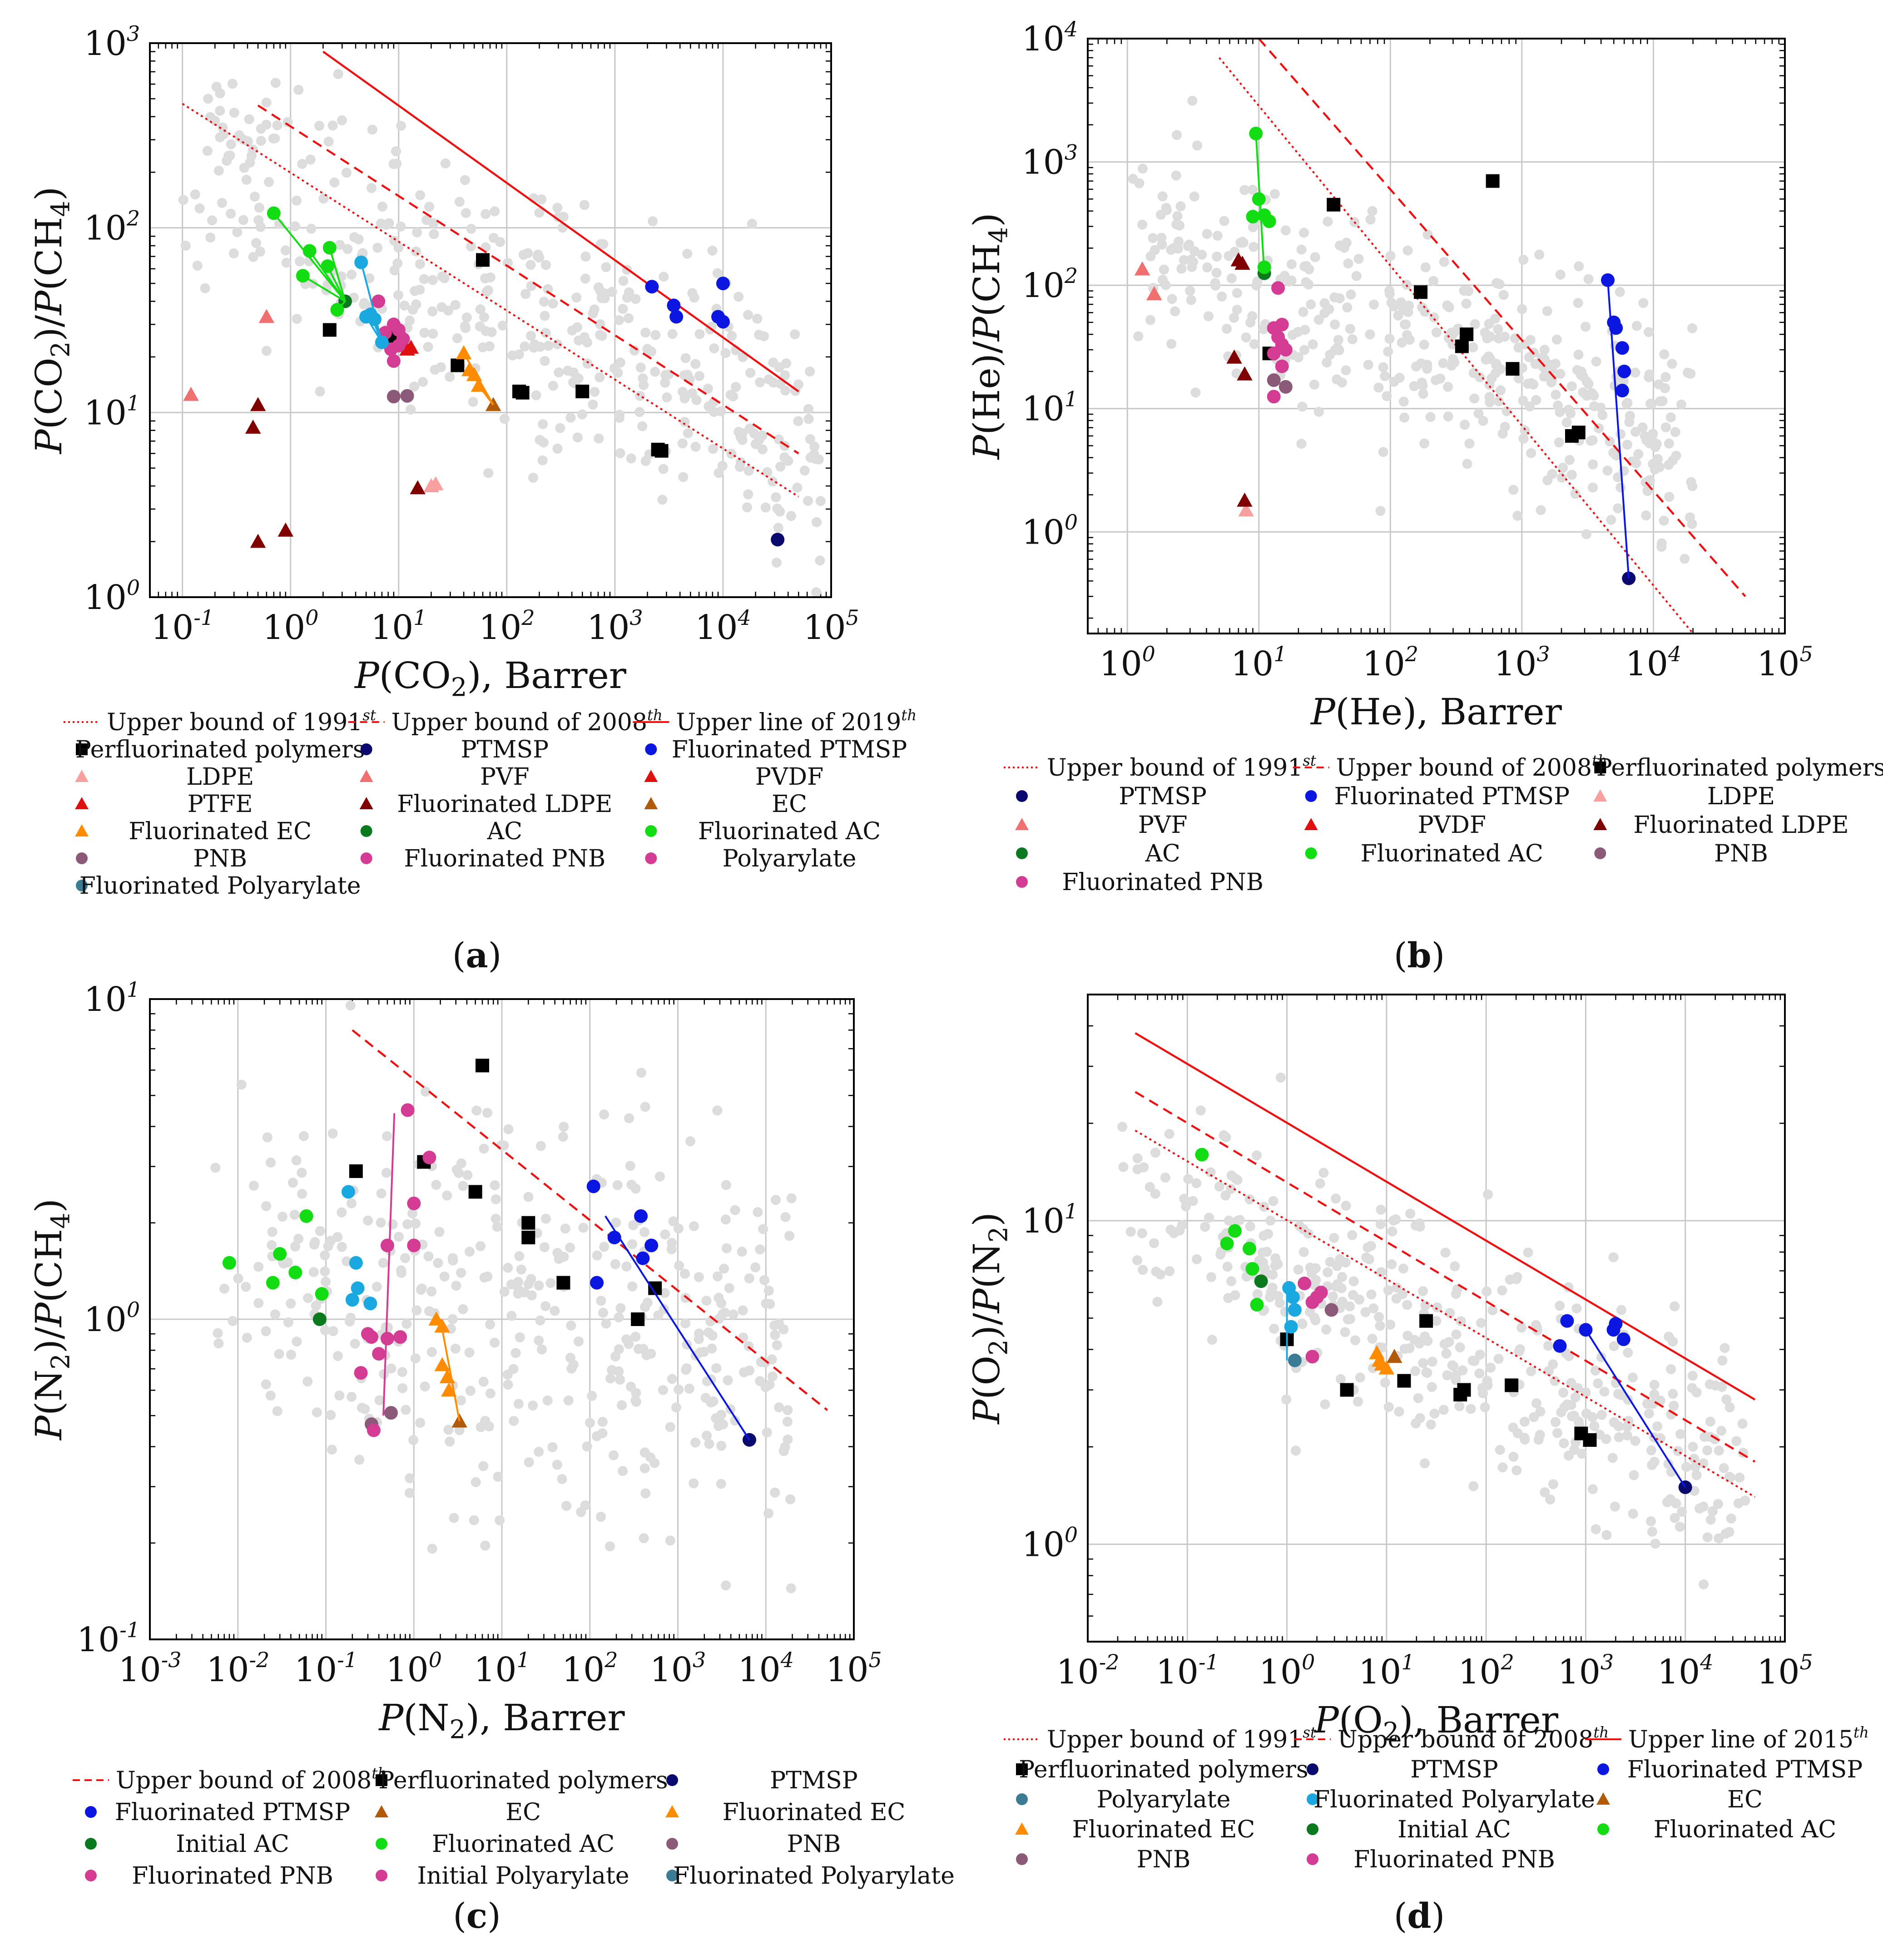 The height and width of the screenshot is (1960, 1883). Describe the element at coordinates (502, 333) in the screenshot. I see `cloud-a` at that location.